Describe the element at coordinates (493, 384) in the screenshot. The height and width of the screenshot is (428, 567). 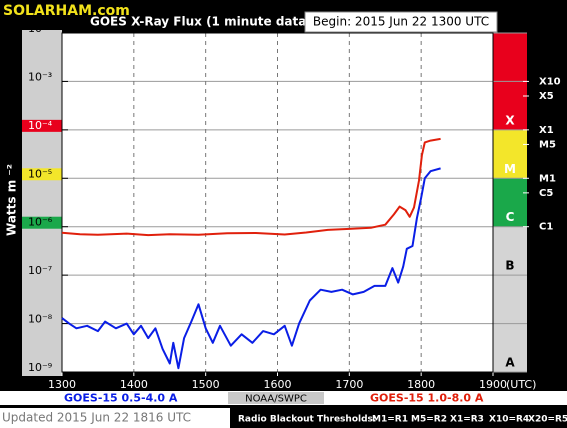
I see `x-tick-label: 1900` at that location.